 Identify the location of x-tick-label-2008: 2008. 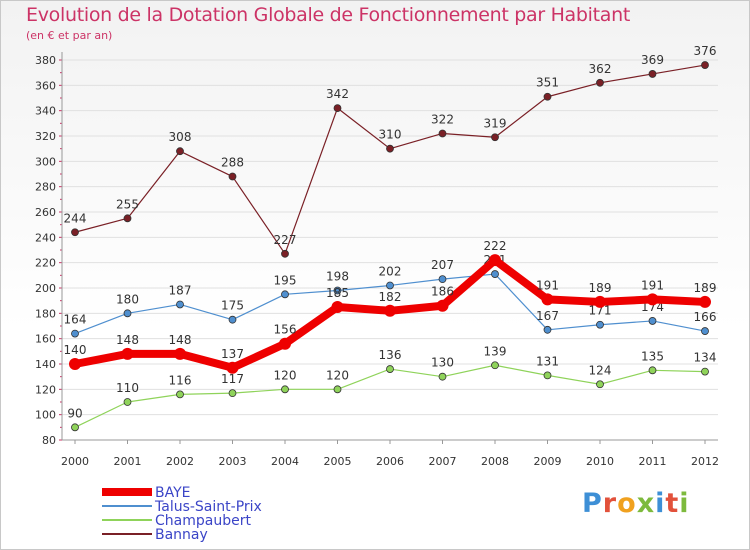
(495, 461).